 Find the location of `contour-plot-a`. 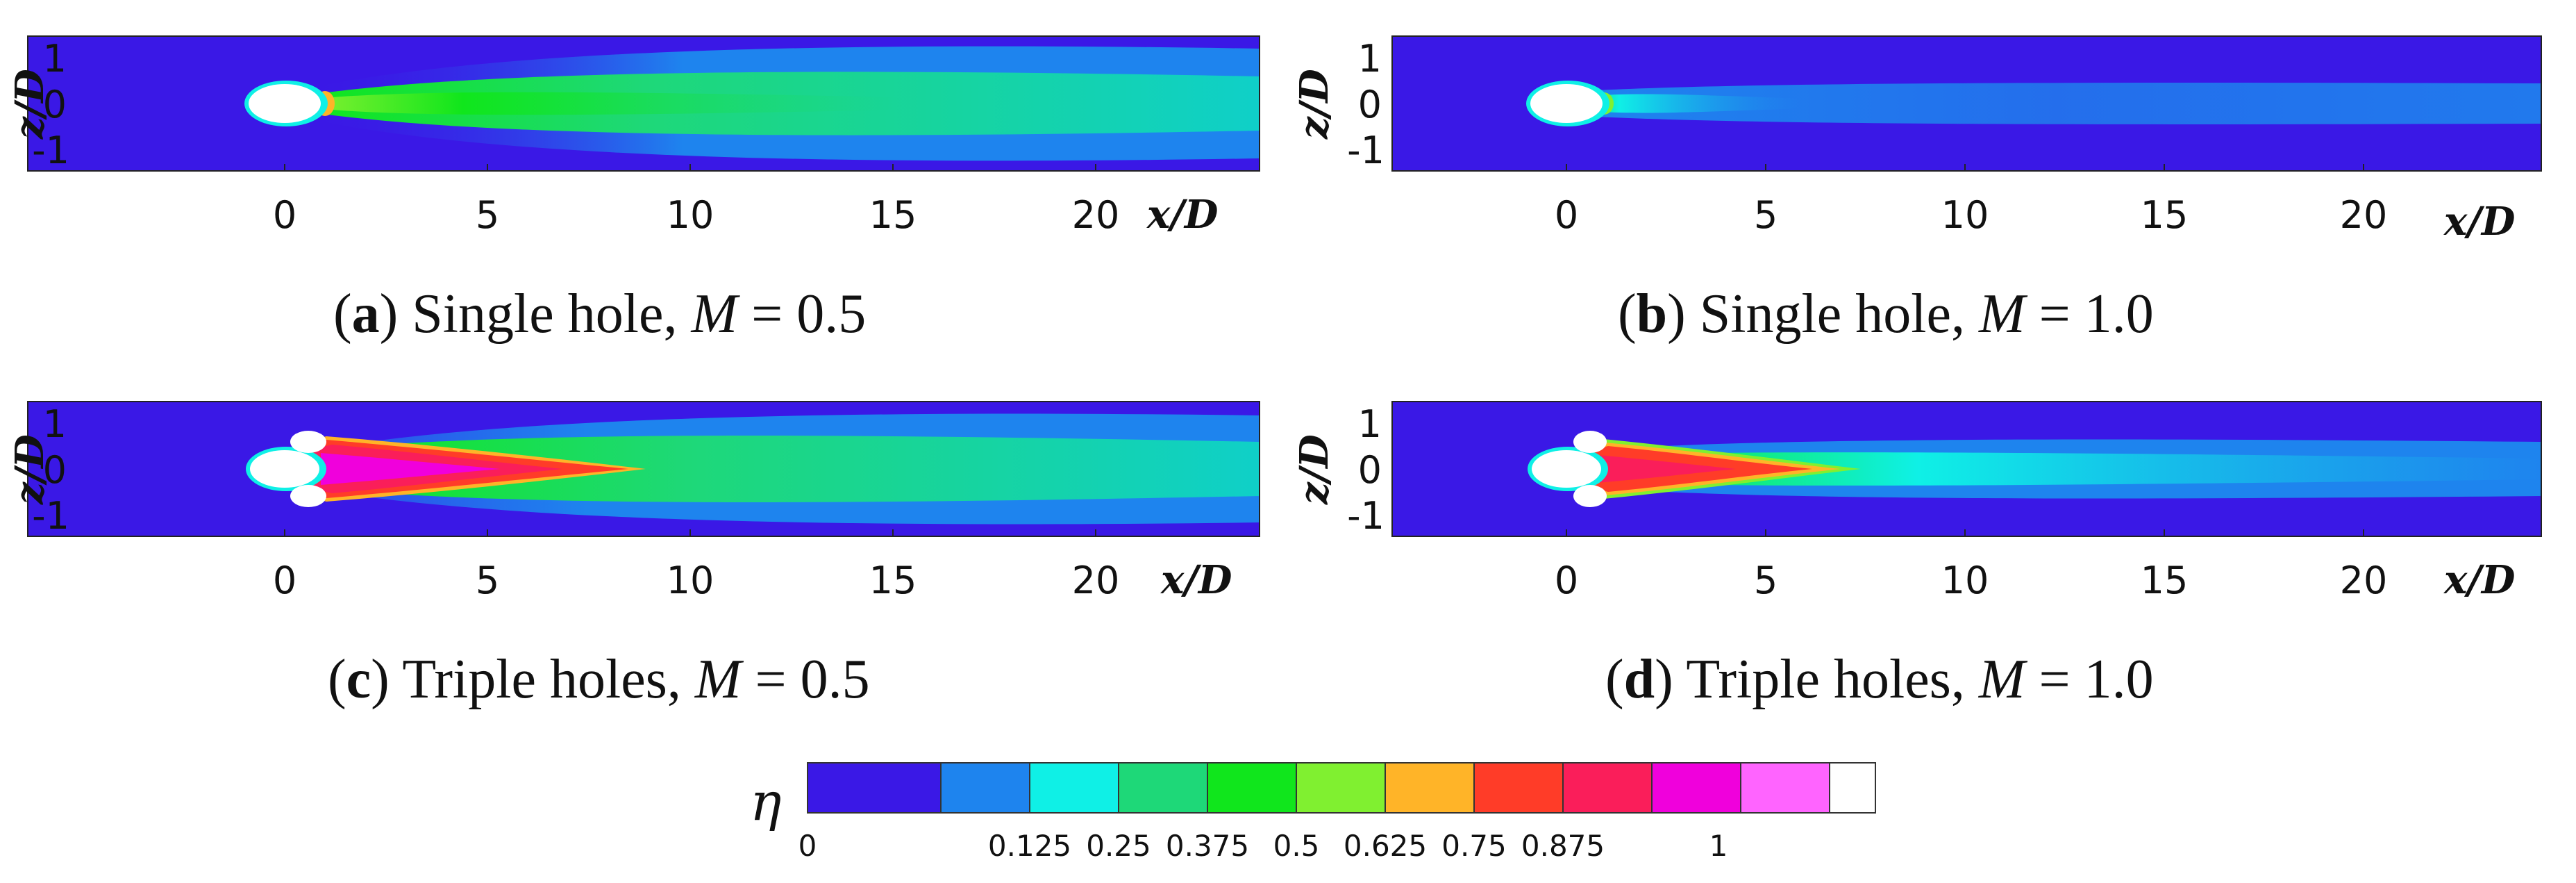

contour-plot-a is located at coordinates (644, 103).